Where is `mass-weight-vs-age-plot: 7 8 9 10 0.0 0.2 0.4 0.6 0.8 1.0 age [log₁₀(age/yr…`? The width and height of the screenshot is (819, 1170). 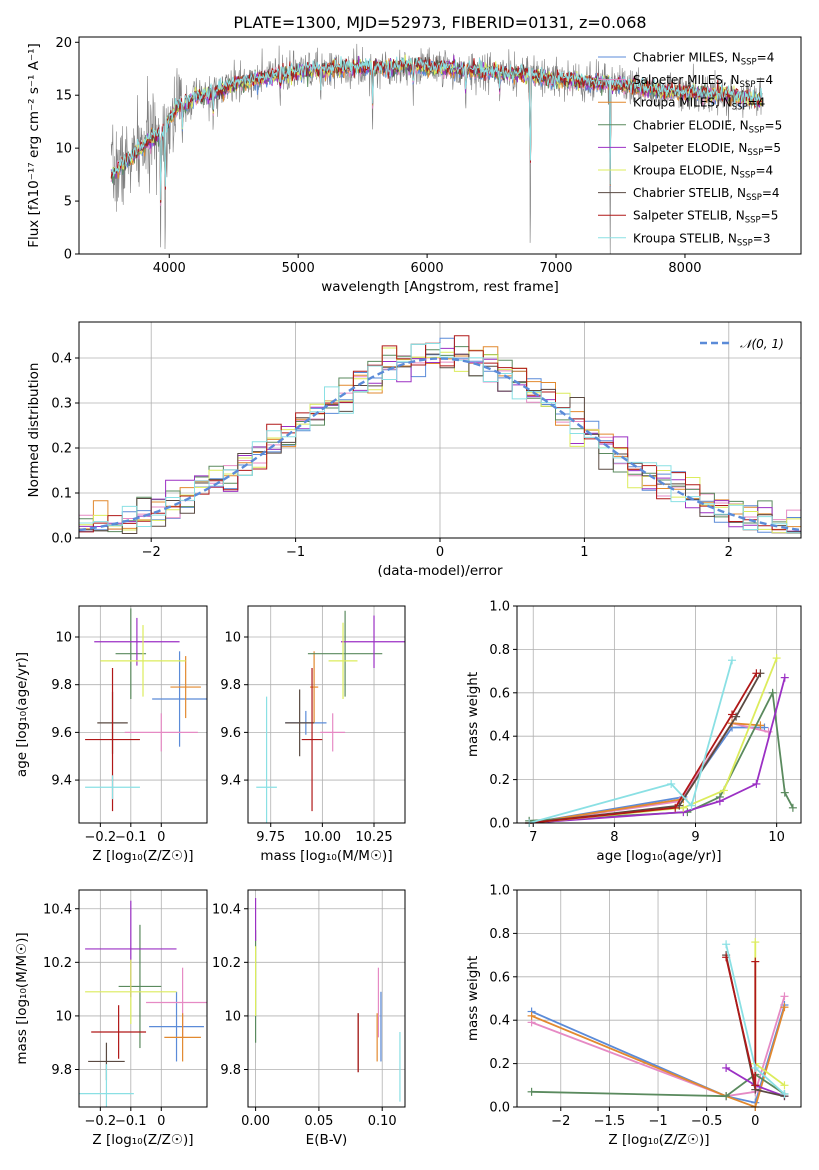 mass-weight-vs-age-plot: 7 8 9 10 0.0 0.2 0.4 0.6 0.8 1.0 age [log₁₀(age/yr… is located at coordinates (633, 732).